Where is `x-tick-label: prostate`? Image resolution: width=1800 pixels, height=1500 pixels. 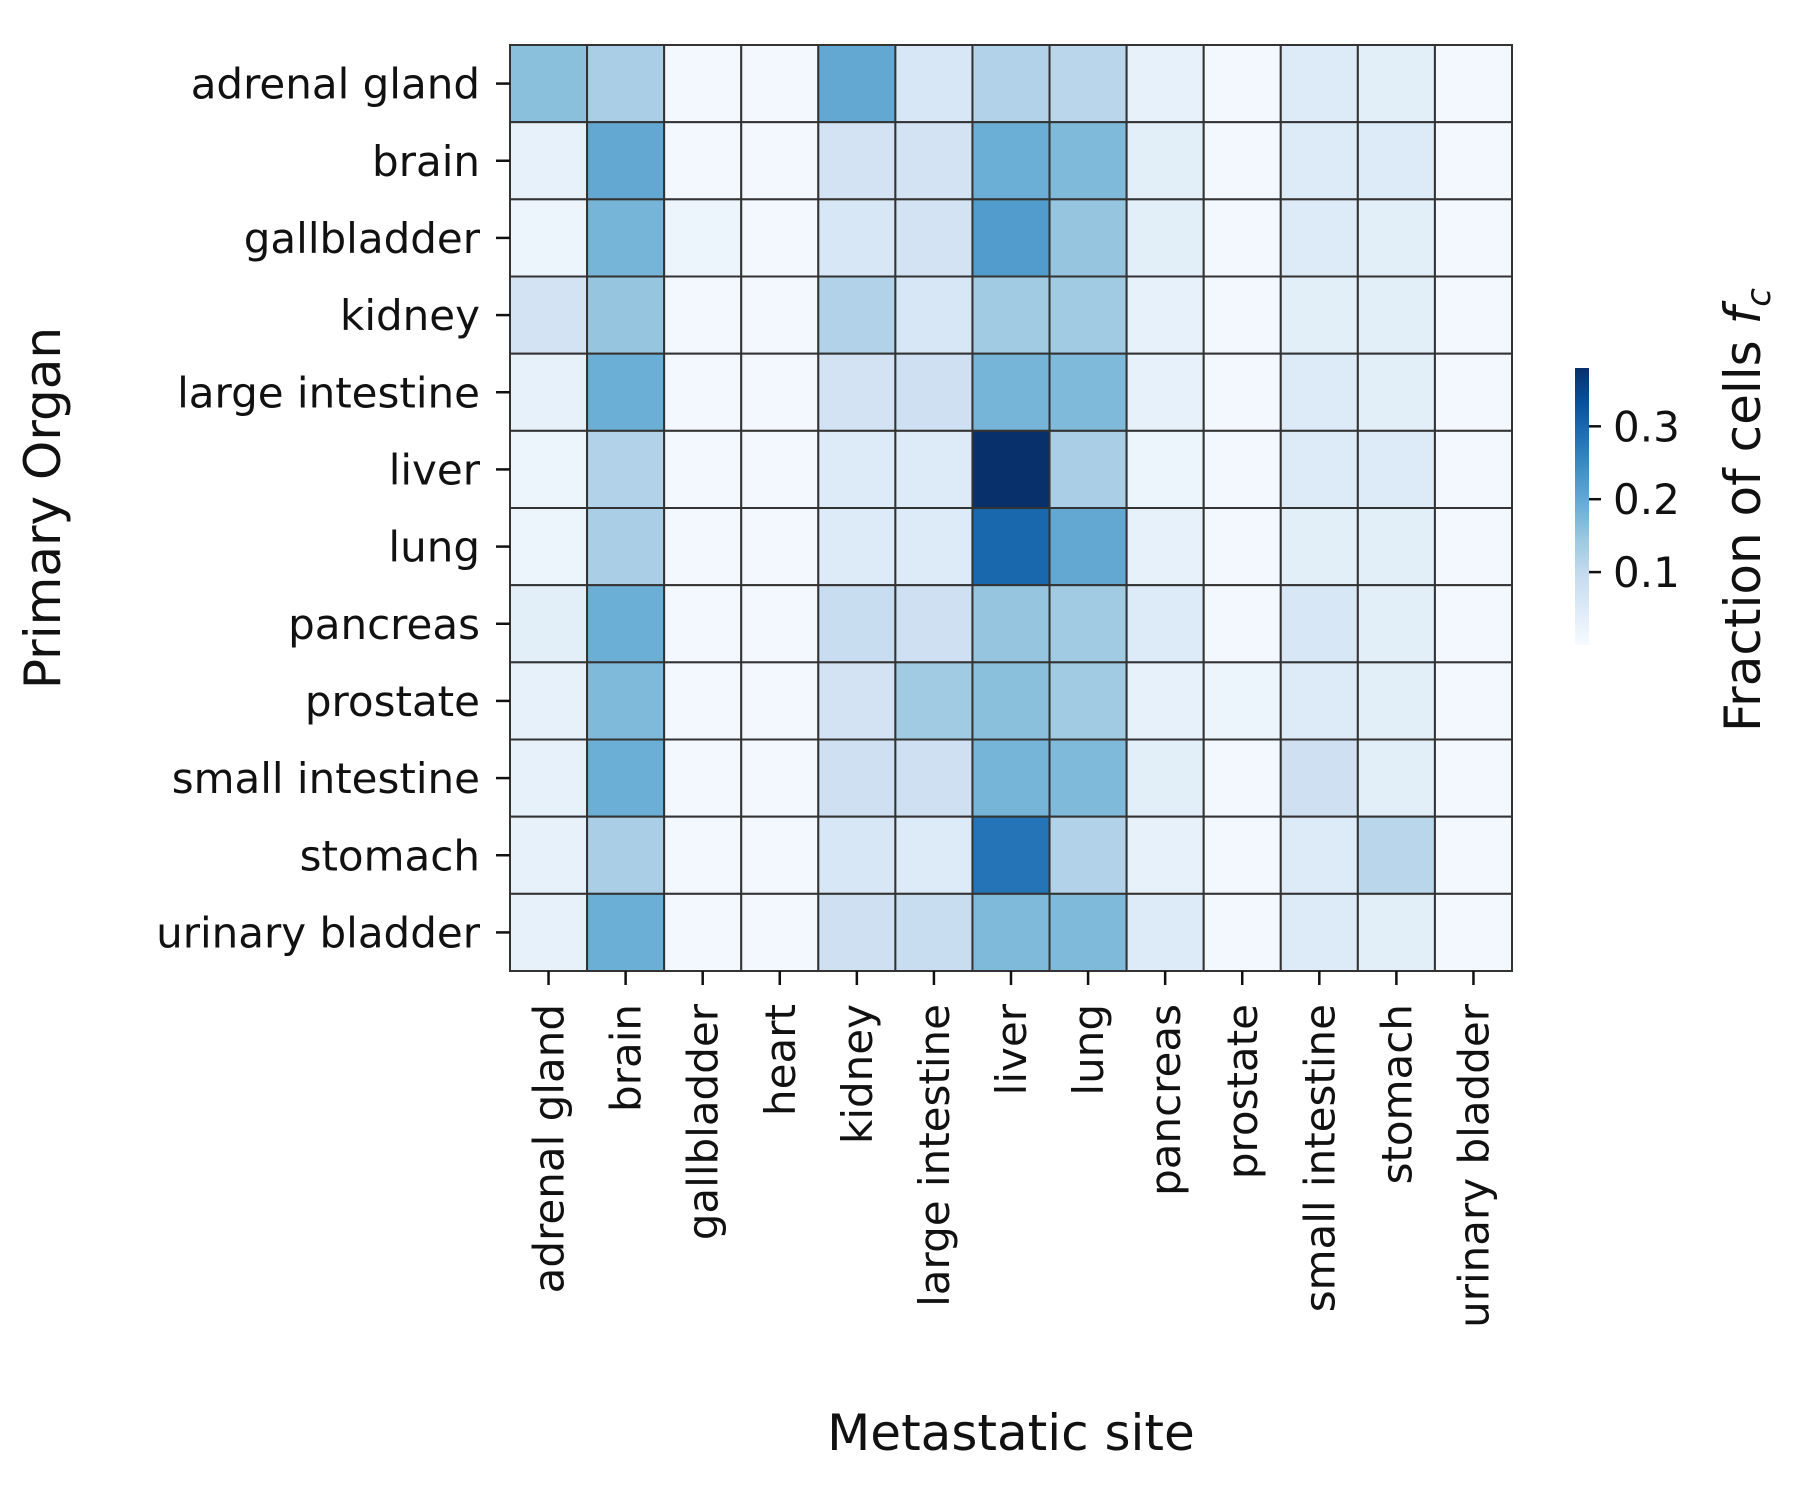
x-tick-label: prostate is located at coordinates (1242, 1091).